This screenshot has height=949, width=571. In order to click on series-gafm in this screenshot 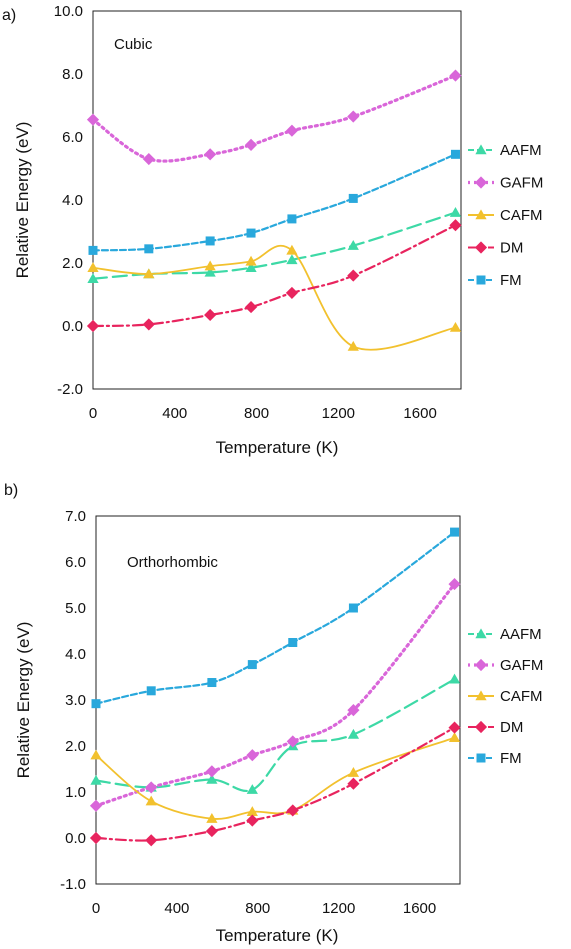, I will do `click(274, 117)`.